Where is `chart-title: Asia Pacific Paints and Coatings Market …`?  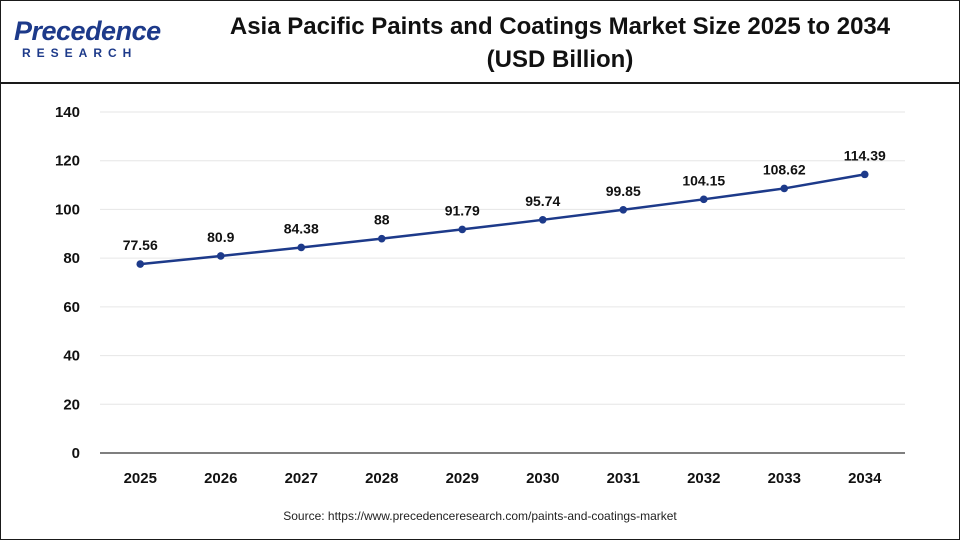 chart-title: Asia Pacific Paints and Coatings Market … is located at coordinates (560, 43).